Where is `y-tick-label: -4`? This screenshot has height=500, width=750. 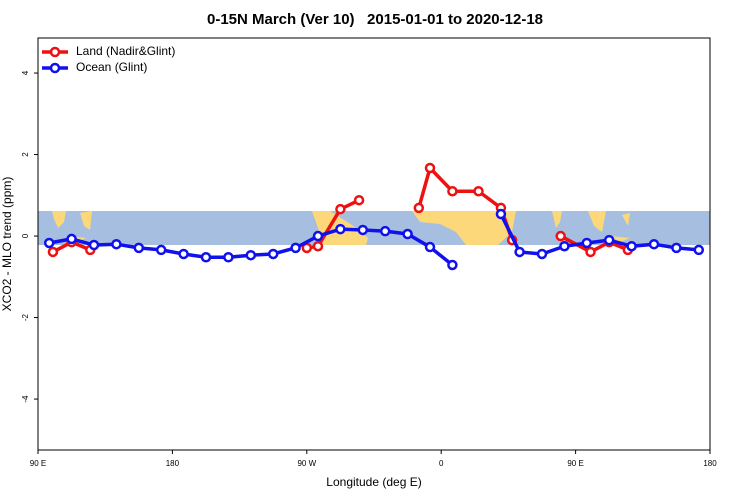
y-tick-label: -4 is located at coordinates (25, 399).